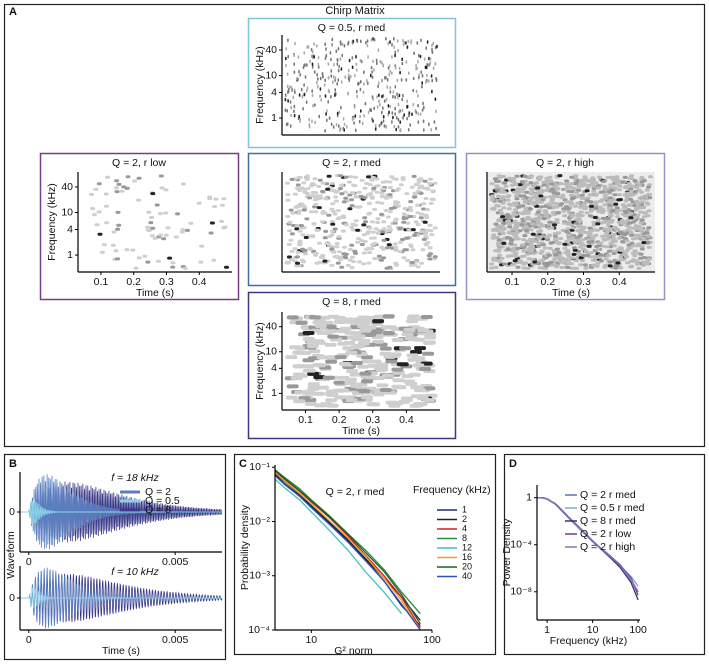 This screenshot has width=709, height=664. Describe the element at coordinates (347, 551) in the screenshot. I see `data-line` at that location.